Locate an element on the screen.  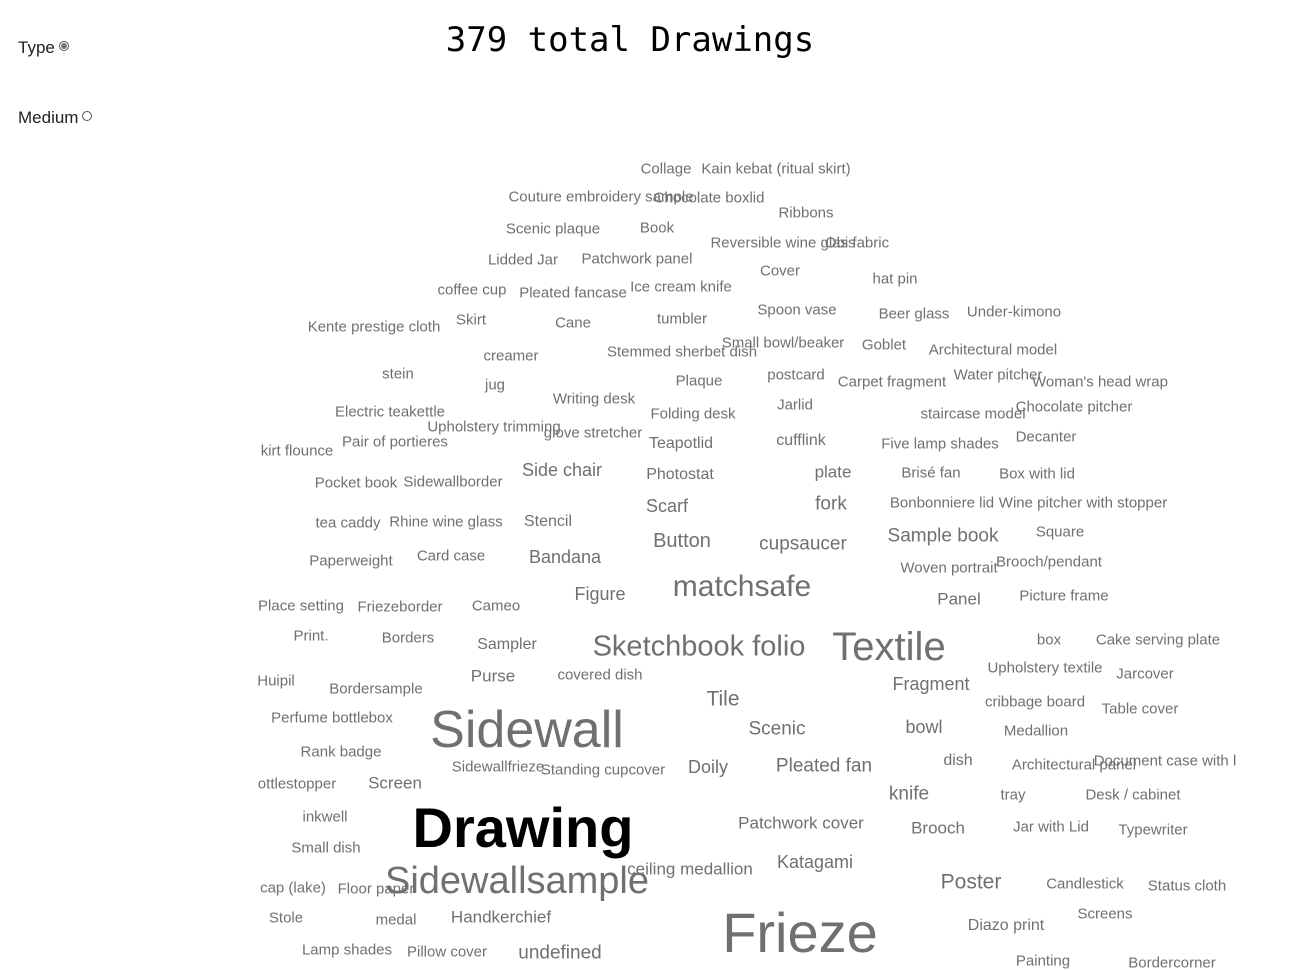
cloud-word: ceiling medallion is located at coordinates (690, 869).